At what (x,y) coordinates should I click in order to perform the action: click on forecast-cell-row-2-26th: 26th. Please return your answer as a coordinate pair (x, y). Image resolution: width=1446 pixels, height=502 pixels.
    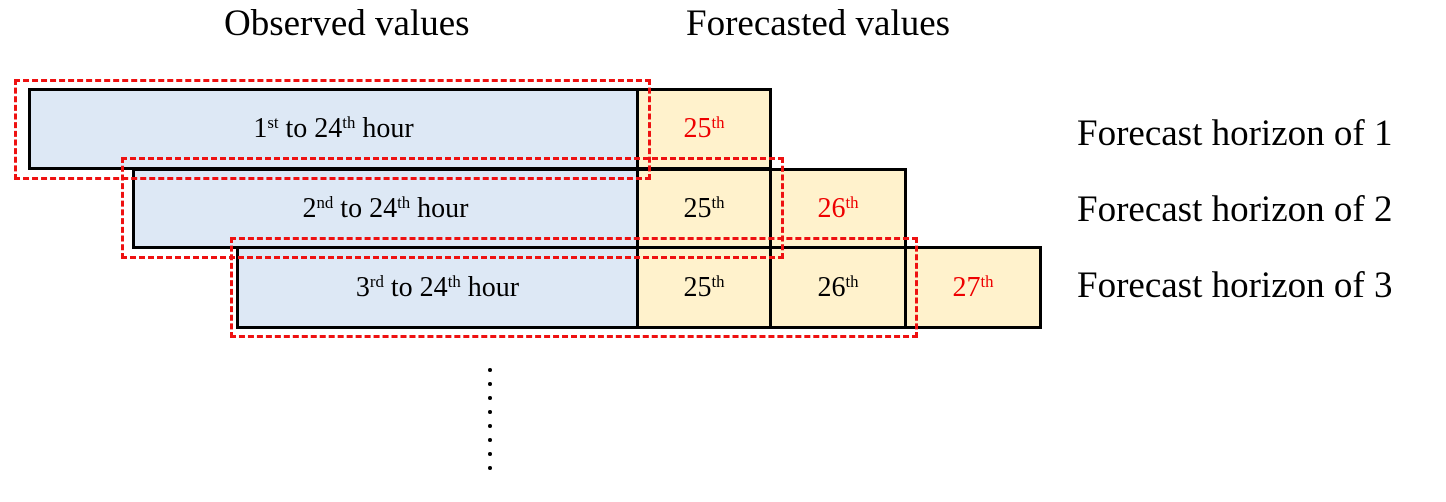
    Looking at the image, I should click on (838, 208).